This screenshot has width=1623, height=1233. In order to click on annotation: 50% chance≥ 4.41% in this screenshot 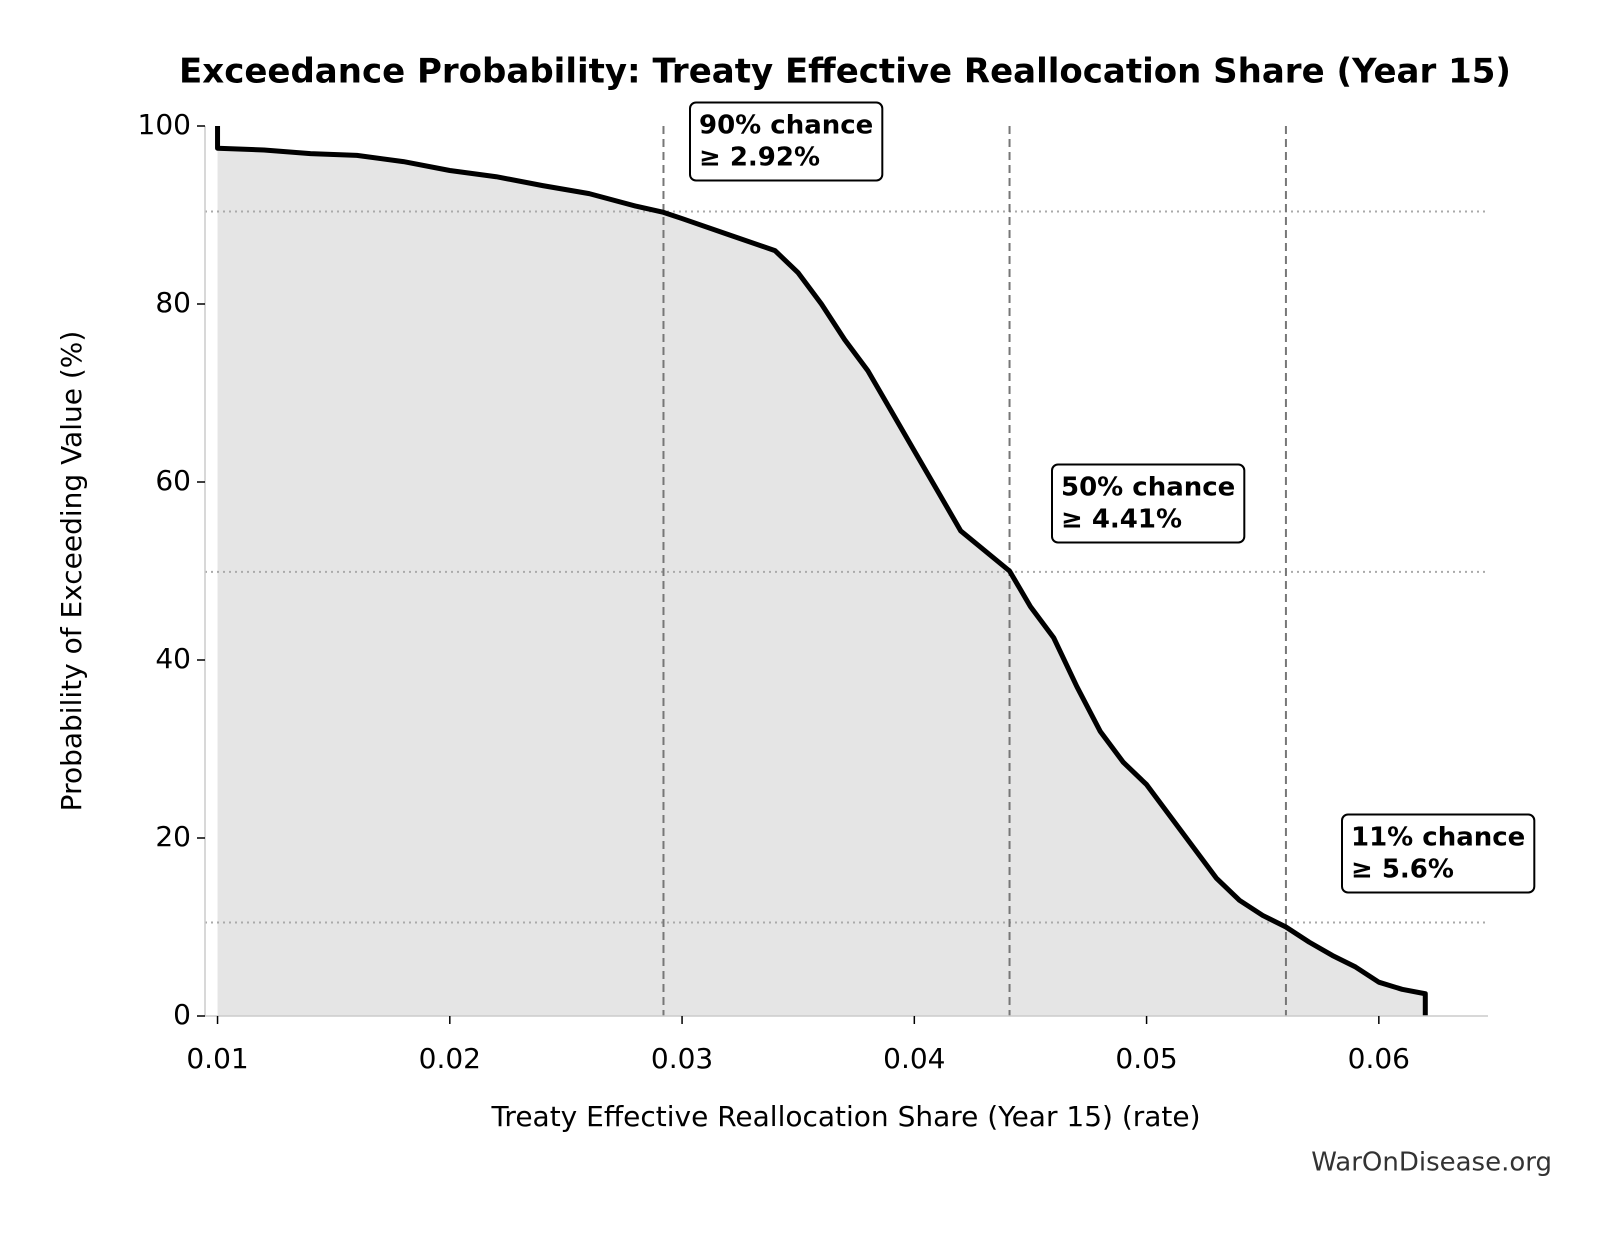, I will do `click(1148, 503)`.